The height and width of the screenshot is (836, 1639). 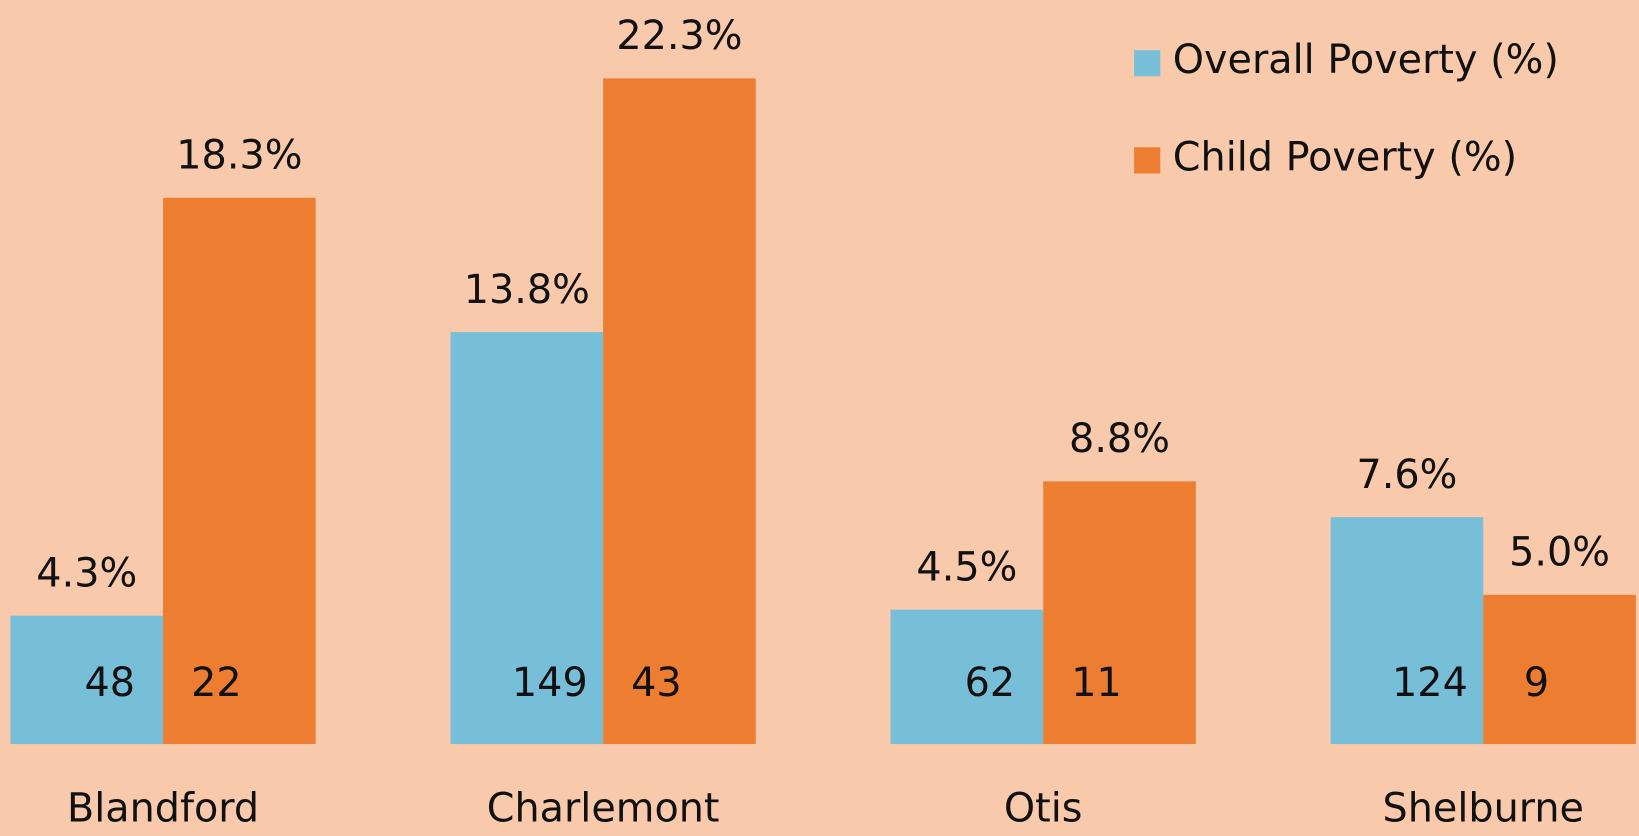 I want to click on x-tick-label: Otis, so click(x=1043, y=808).